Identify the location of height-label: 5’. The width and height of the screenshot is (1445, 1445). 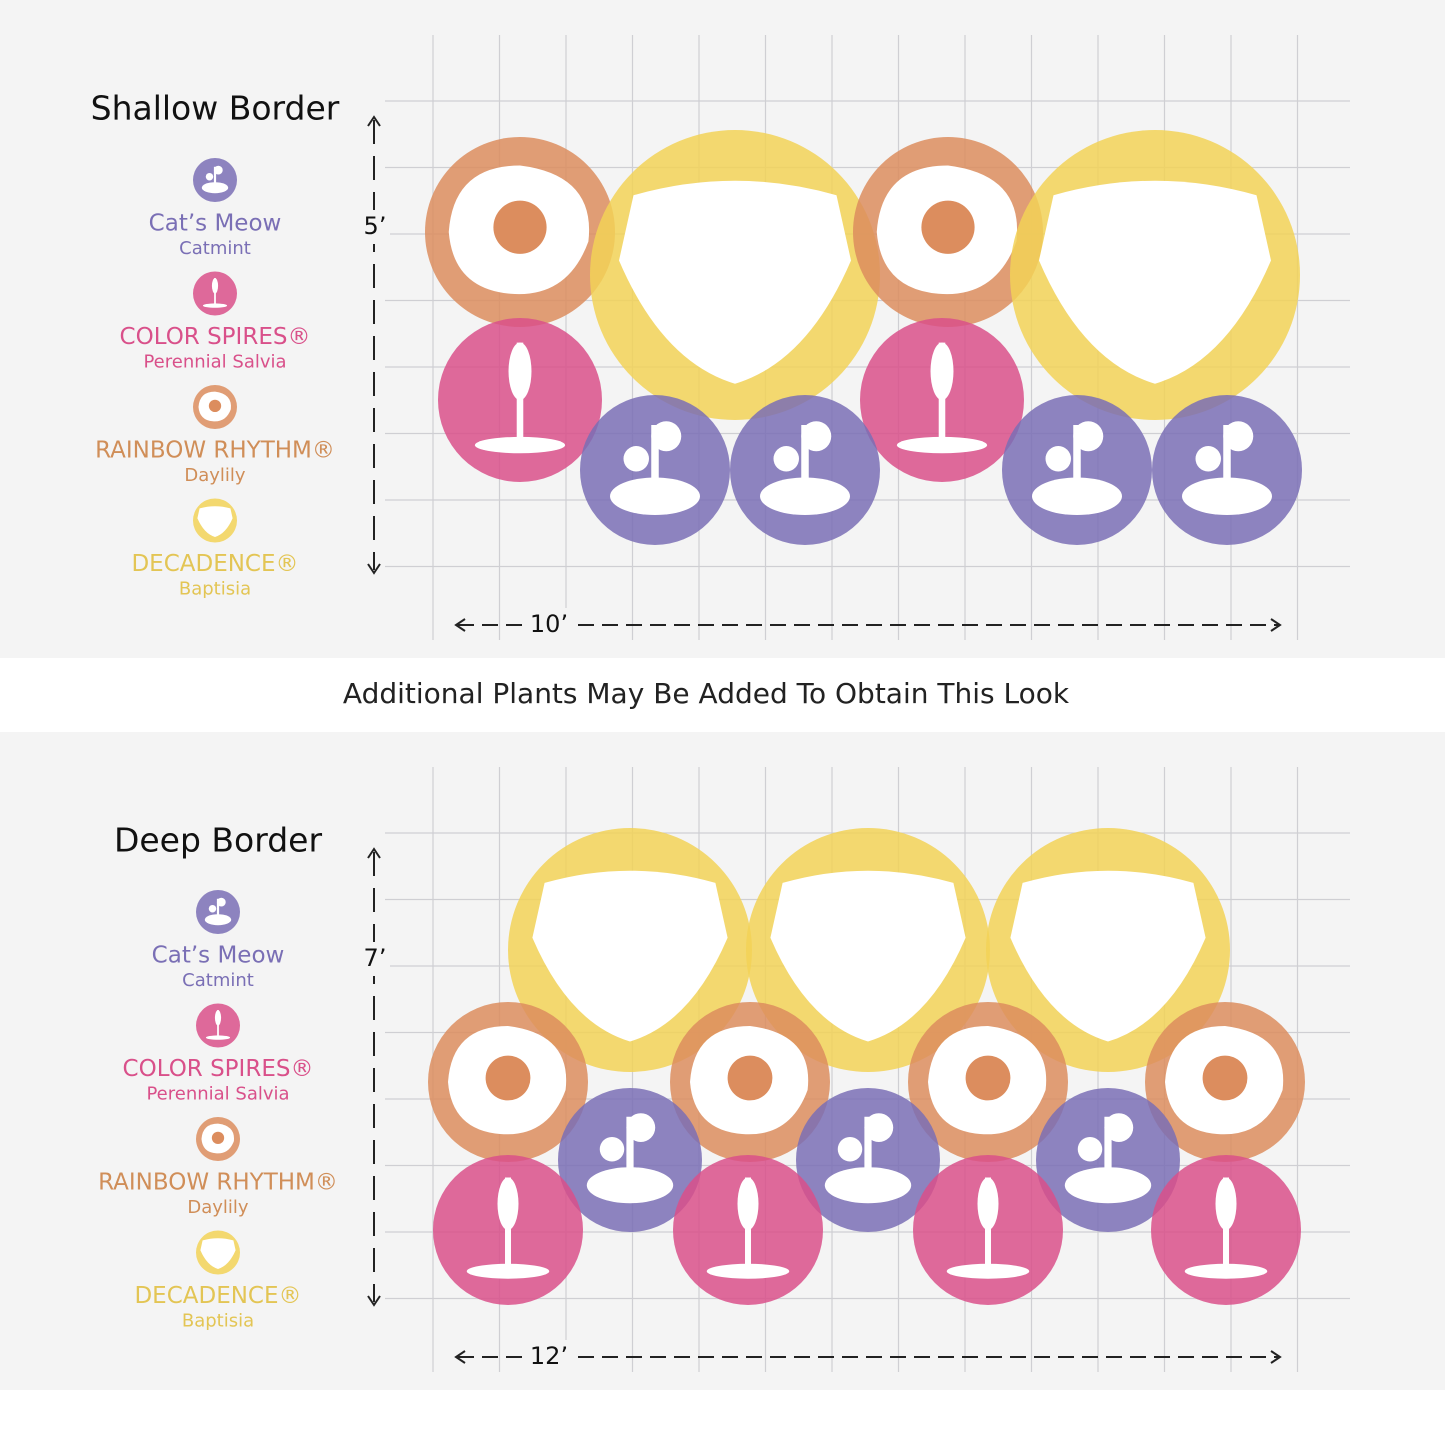
(375, 226).